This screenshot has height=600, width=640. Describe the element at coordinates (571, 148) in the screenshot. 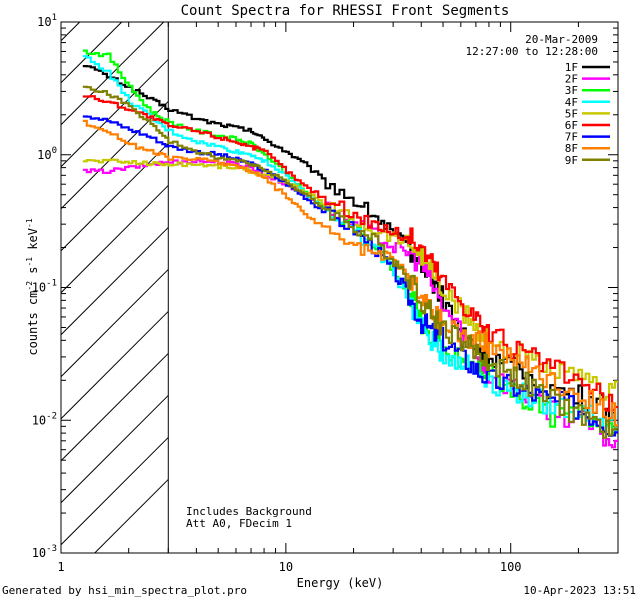

I see `legend-label: 8F` at that location.